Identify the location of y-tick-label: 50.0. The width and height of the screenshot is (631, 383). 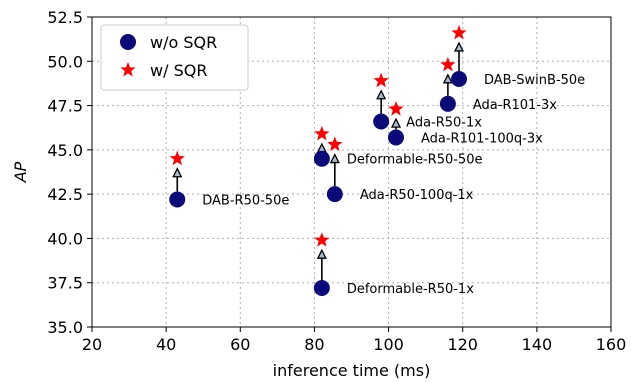
(65, 61).